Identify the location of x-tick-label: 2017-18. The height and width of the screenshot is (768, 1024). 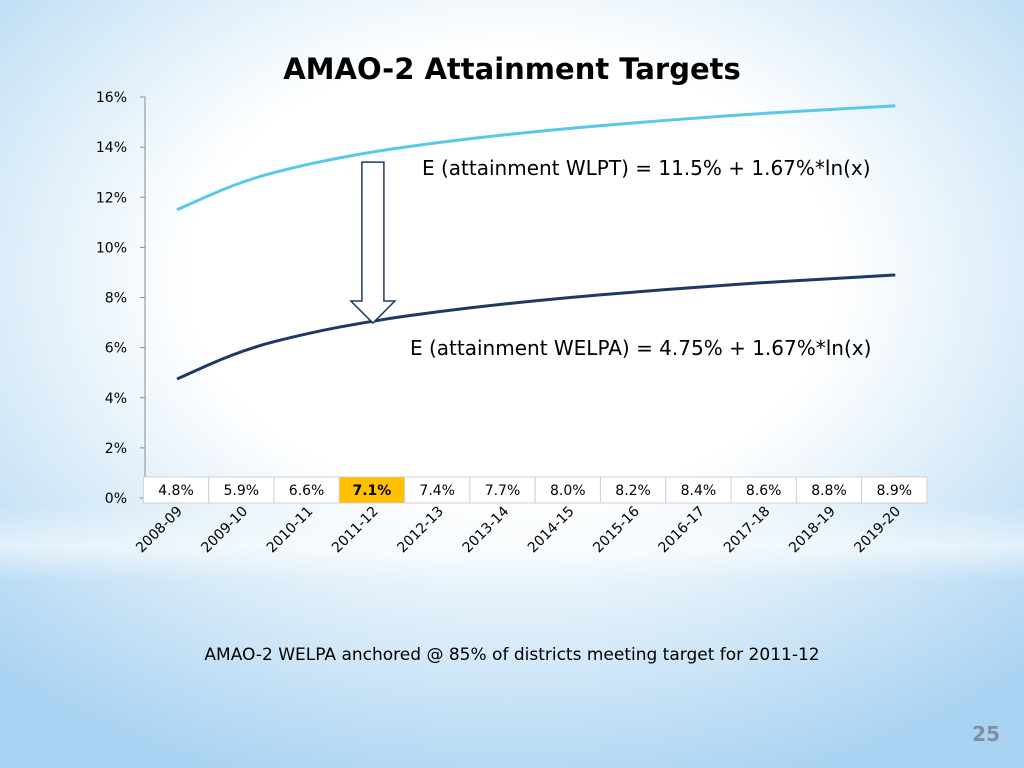
(747, 530).